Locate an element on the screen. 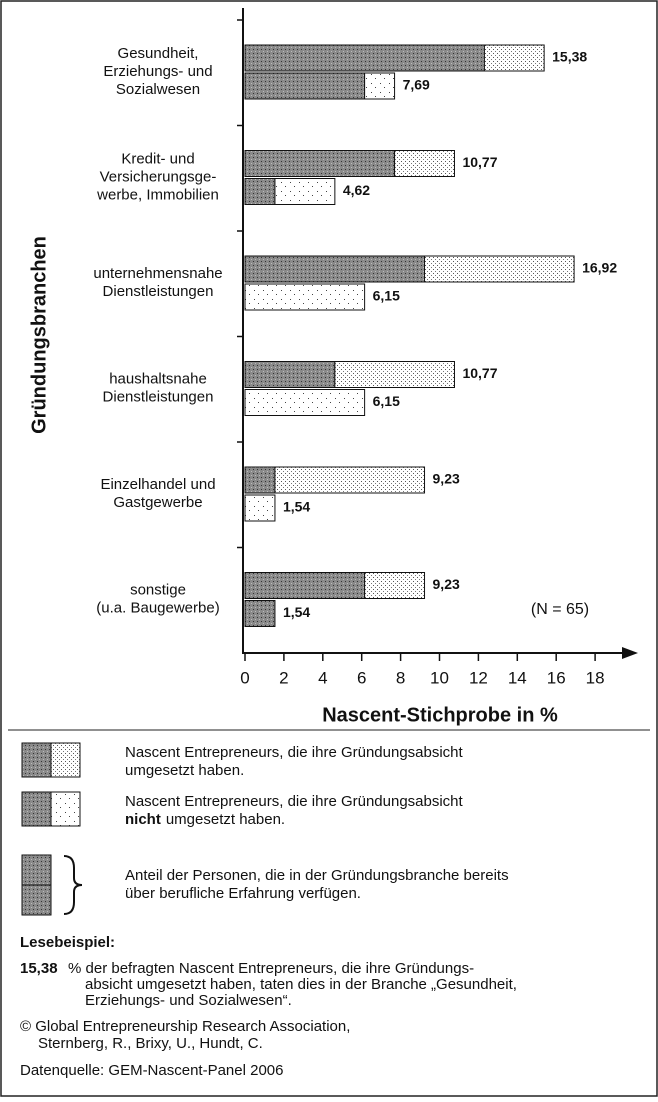  x-tick-label: 2 is located at coordinates (283, 677).